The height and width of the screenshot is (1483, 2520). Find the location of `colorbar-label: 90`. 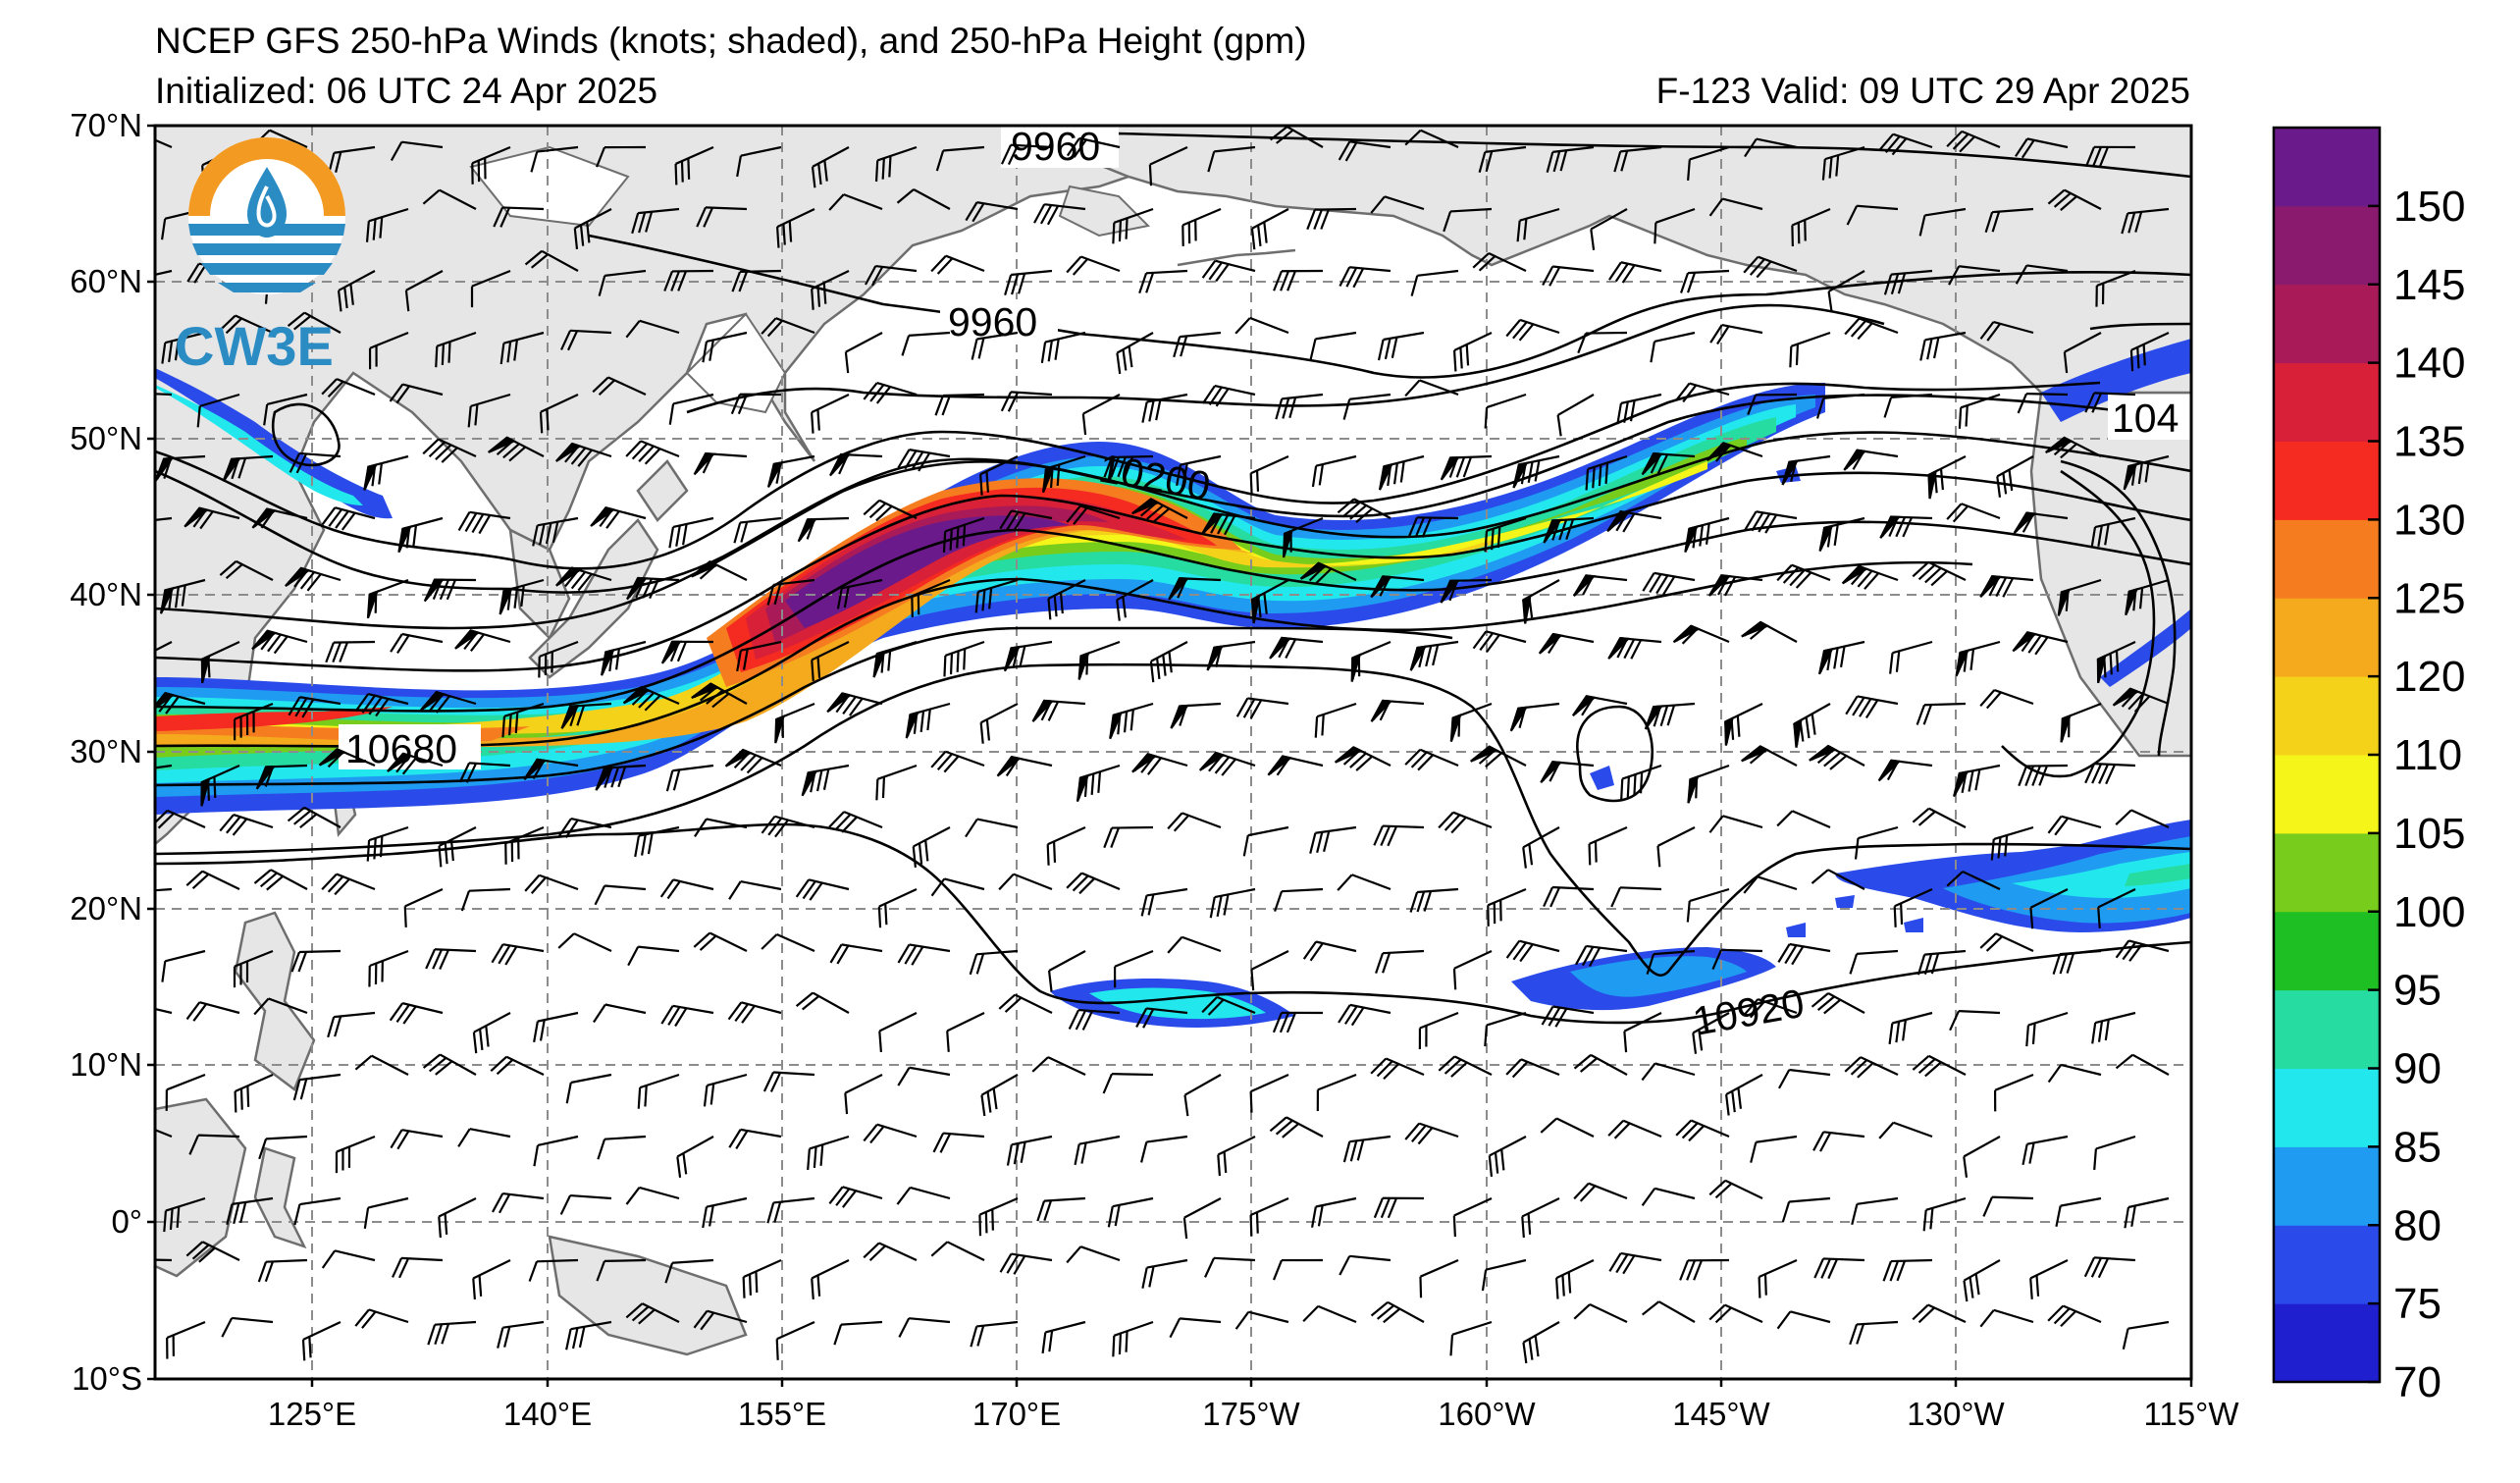

colorbar-label: 90 is located at coordinates (2417, 1069).